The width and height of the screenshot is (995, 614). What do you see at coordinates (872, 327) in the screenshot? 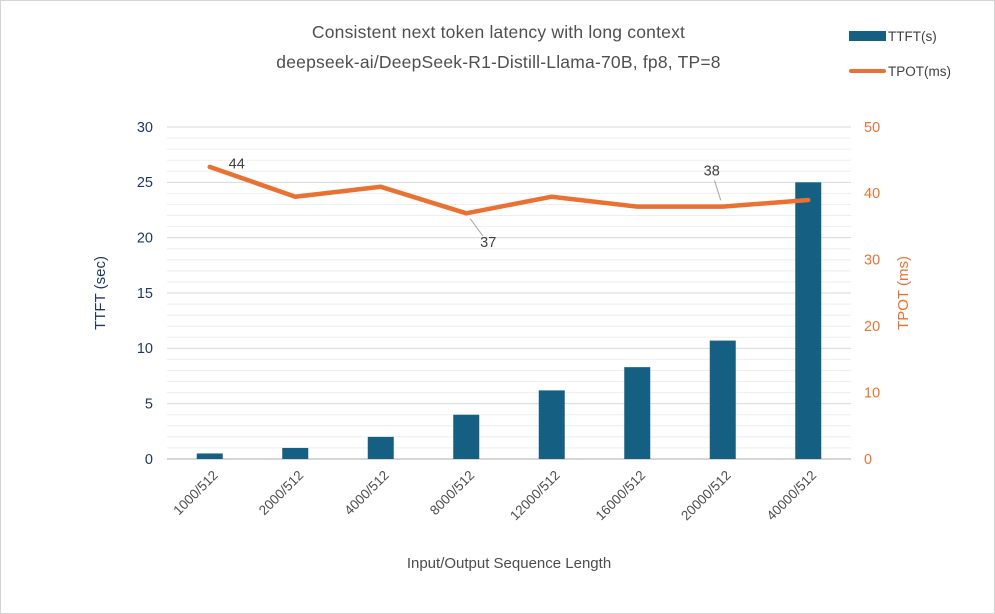
I see `right-axis-tick-label: 20` at bounding box center [872, 327].